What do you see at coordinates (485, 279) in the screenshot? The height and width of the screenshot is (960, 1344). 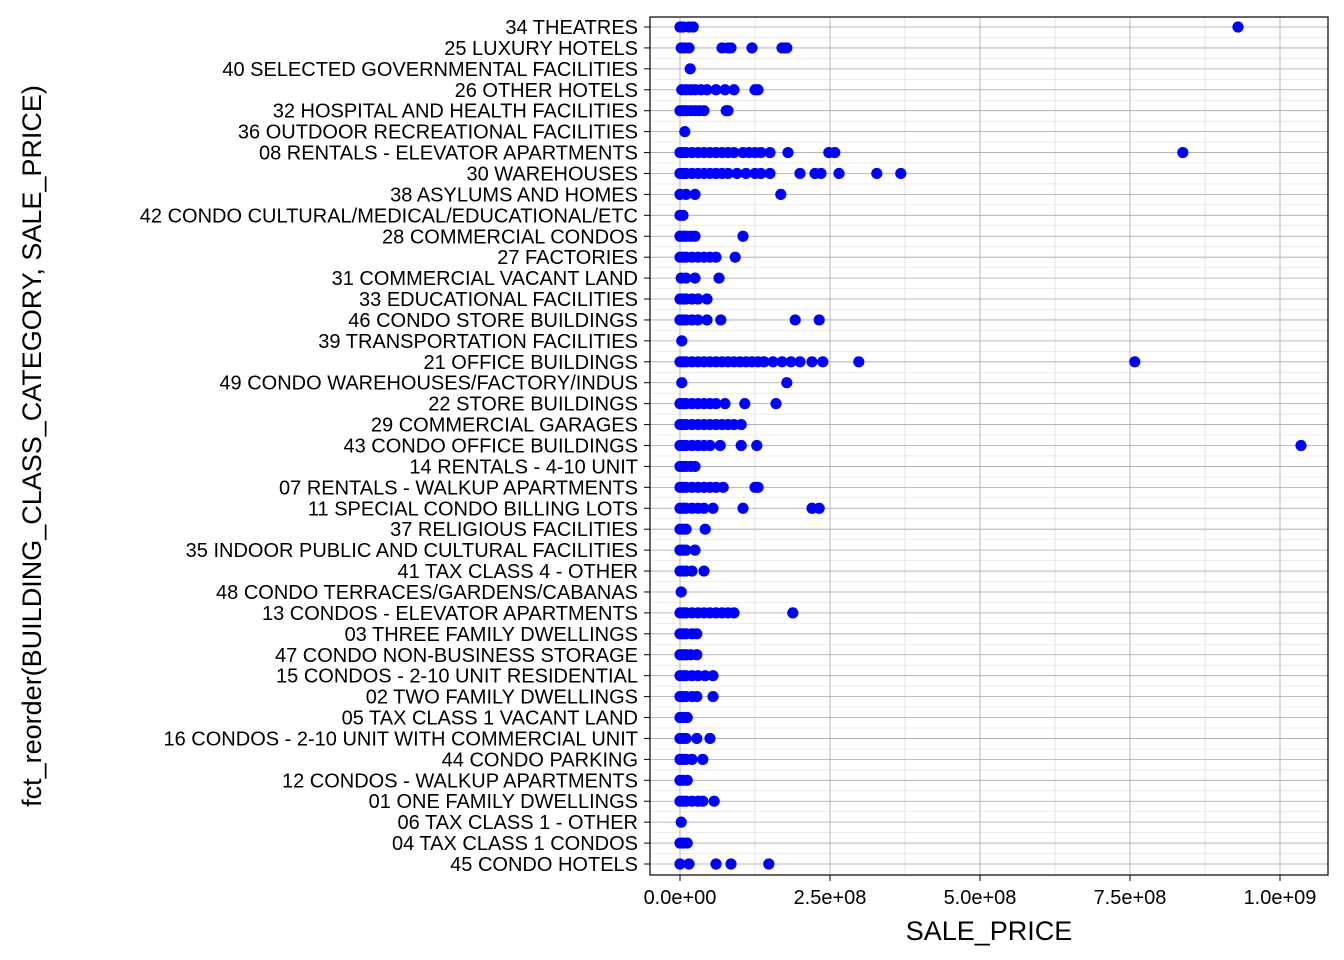 I see `y-tick-label: 31 COMMERCIAL VACANT LAND` at bounding box center [485, 279].